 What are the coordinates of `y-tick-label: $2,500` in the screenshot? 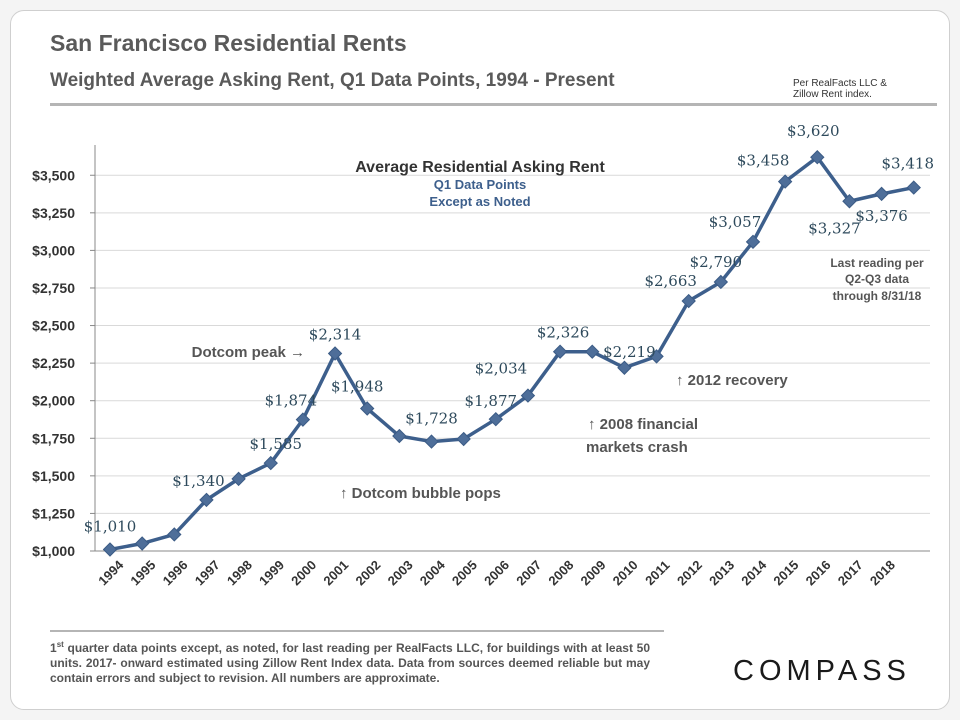 It's located at (53, 326).